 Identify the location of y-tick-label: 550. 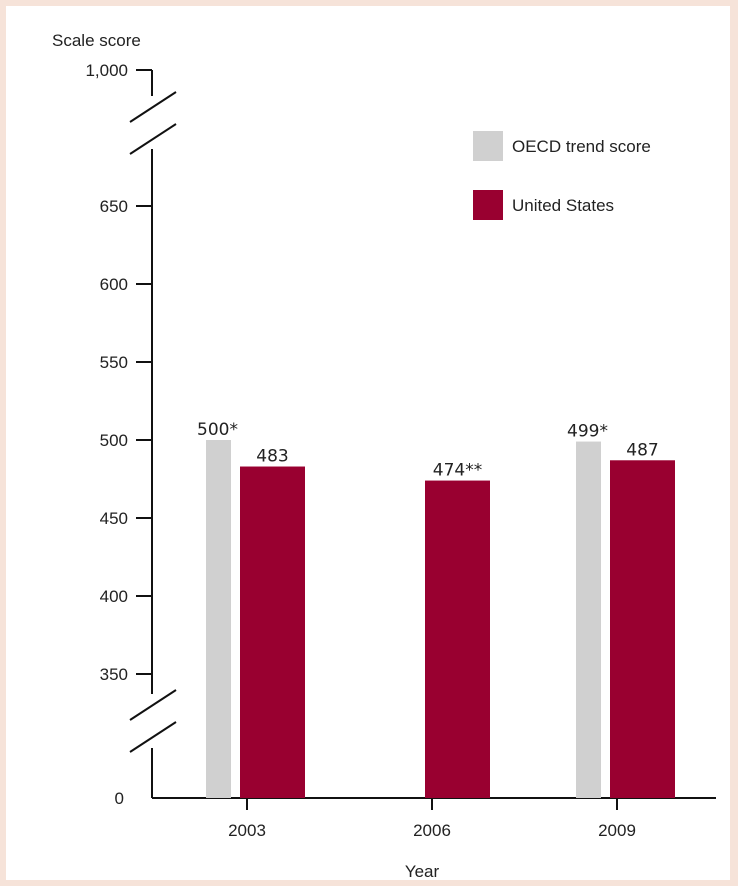
(114, 362).